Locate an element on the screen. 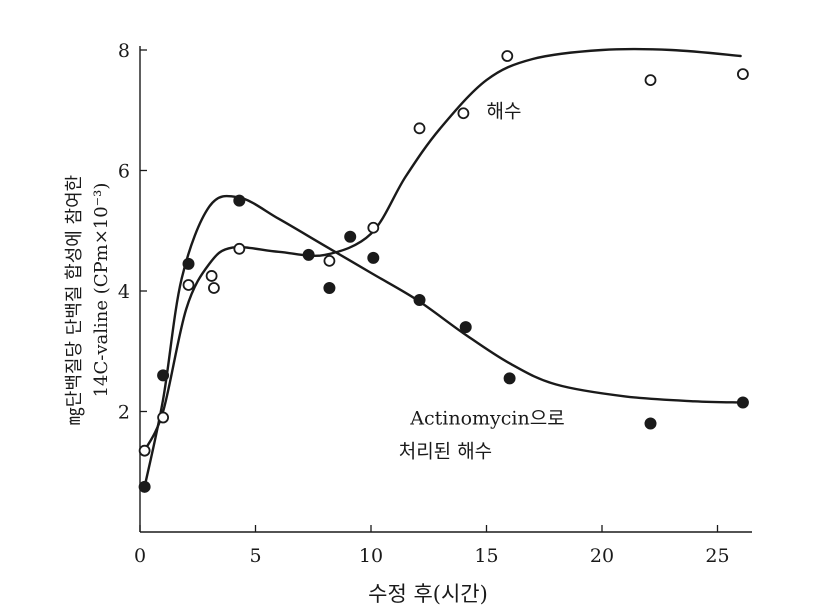 Image resolution: width=817 pixels, height=607 pixels. x-axis-label: 수정 후(시간) is located at coordinates (428, 594).